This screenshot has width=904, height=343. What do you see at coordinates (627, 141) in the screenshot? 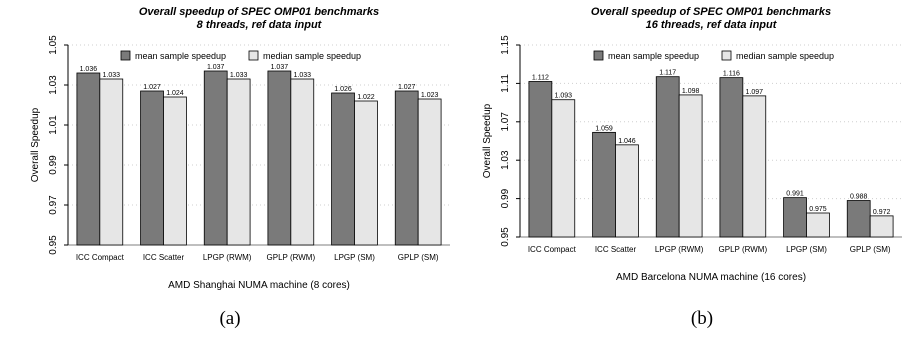
I see `chart-b-data-label: 1.046` at bounding box center [627, 141].